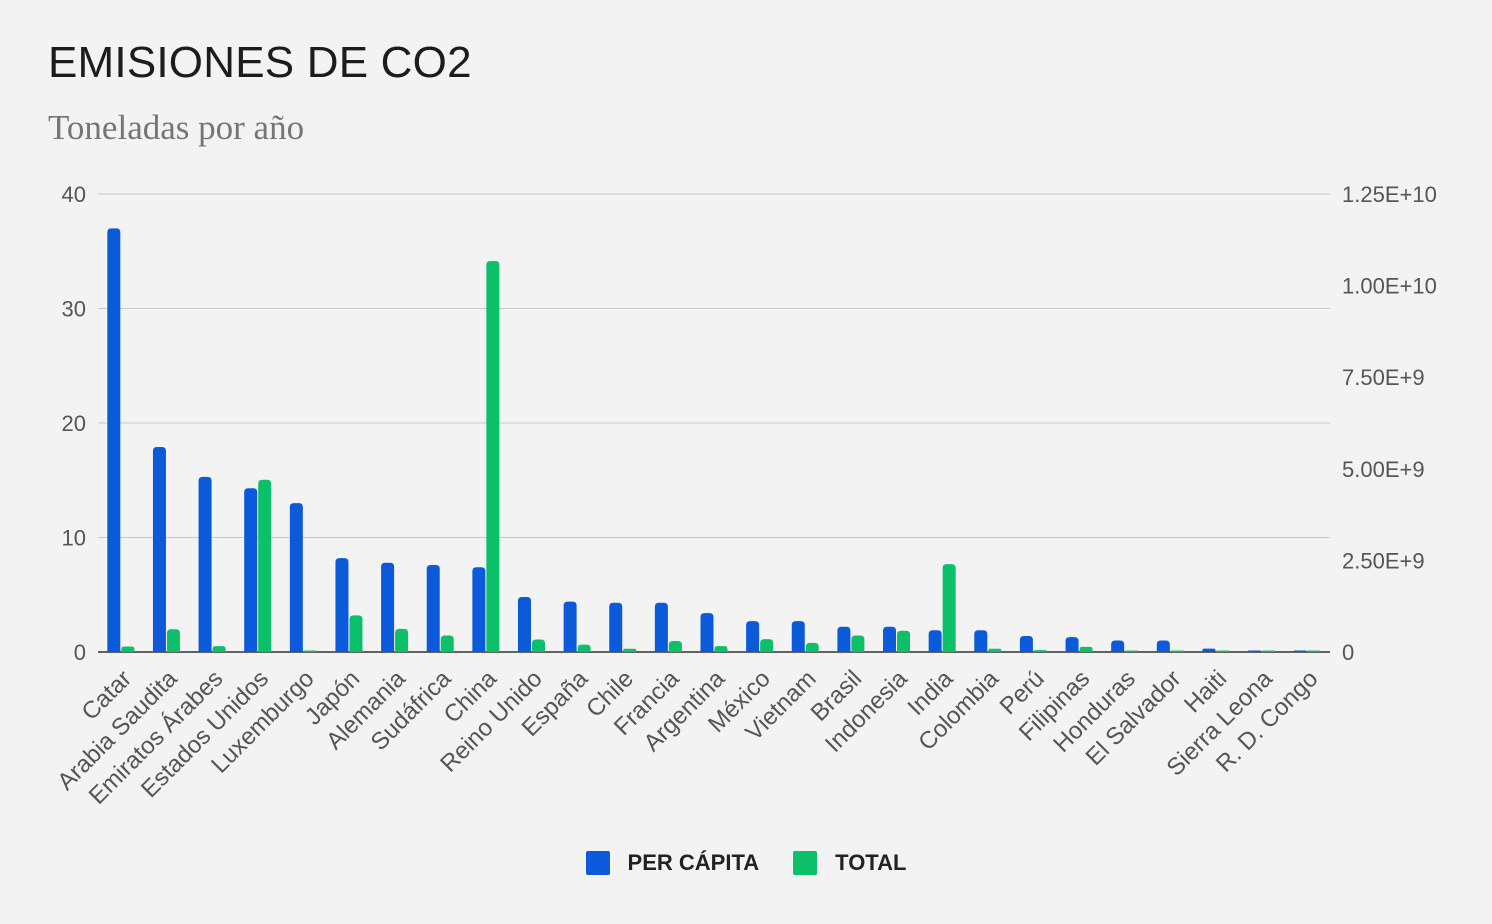 The image size is (1492, 924). Describe the element at coordinates (1383, 377) in the screenshot. I see `right-tick-label: 7.50E+9` at that location.